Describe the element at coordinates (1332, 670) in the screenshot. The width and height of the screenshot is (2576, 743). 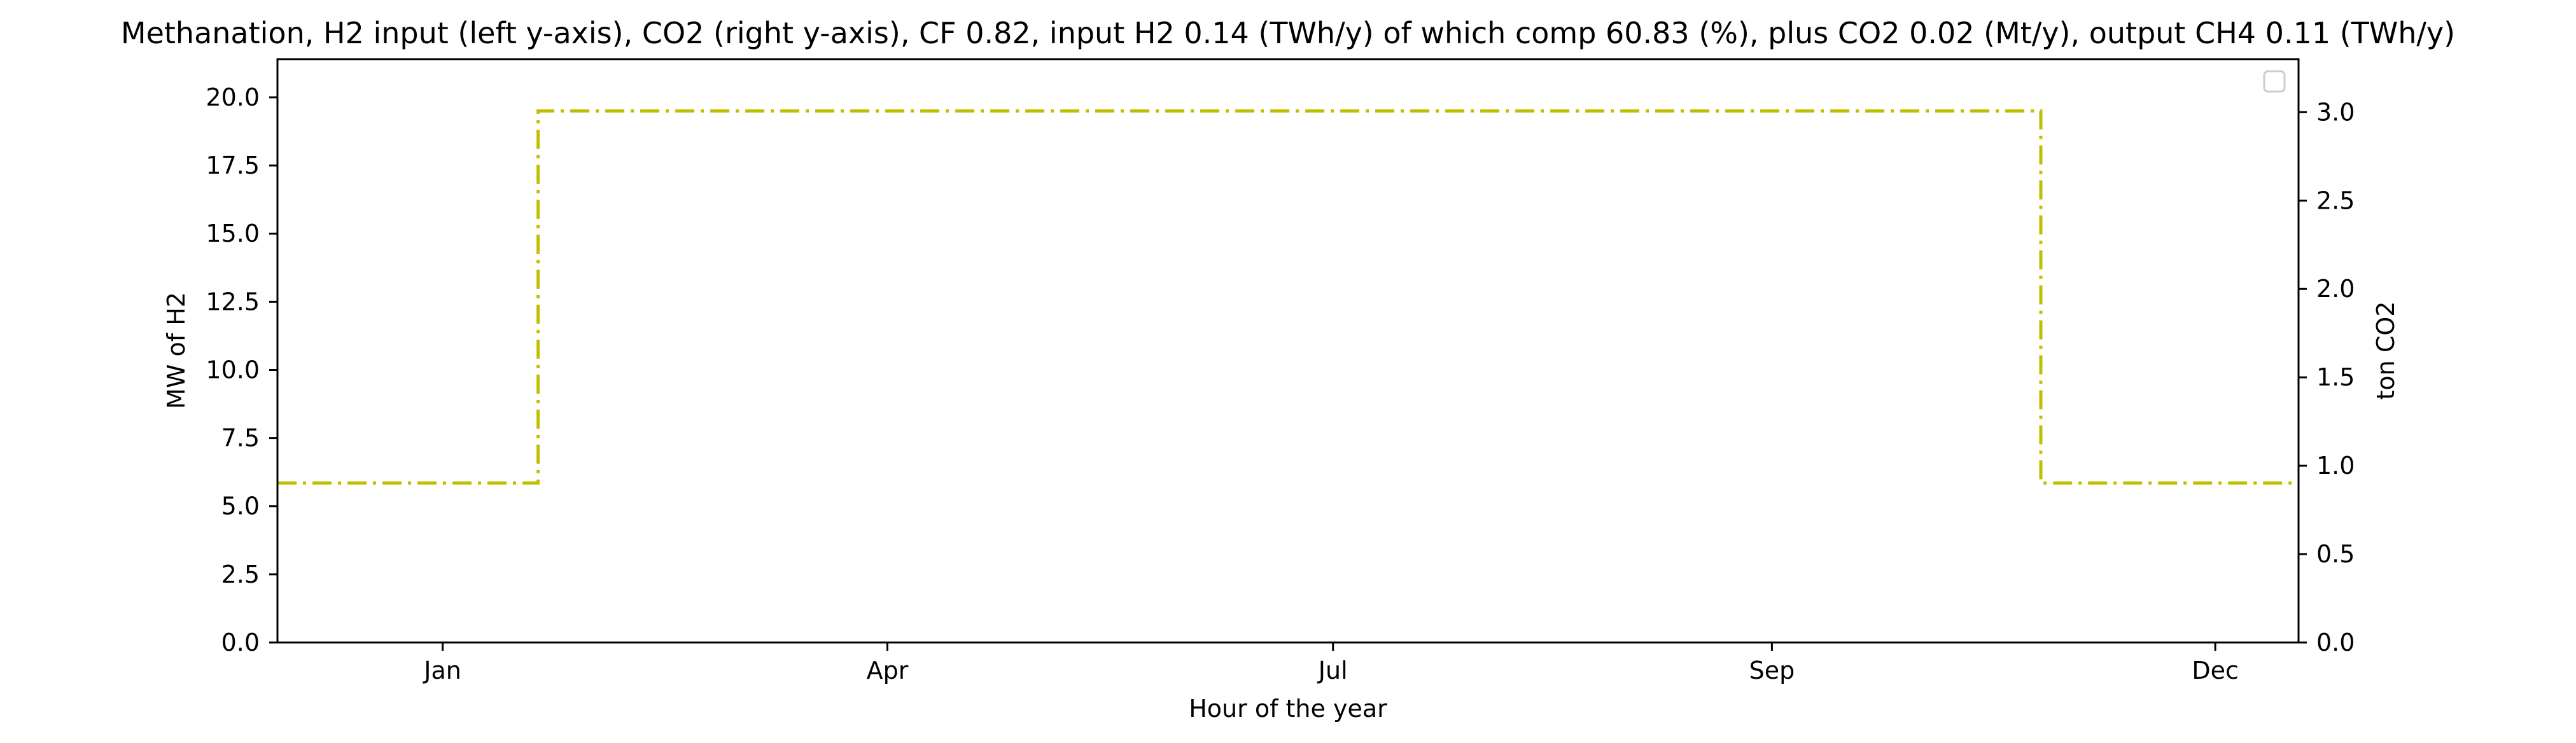
I see `x-tick-label-2: Jul` at that location.